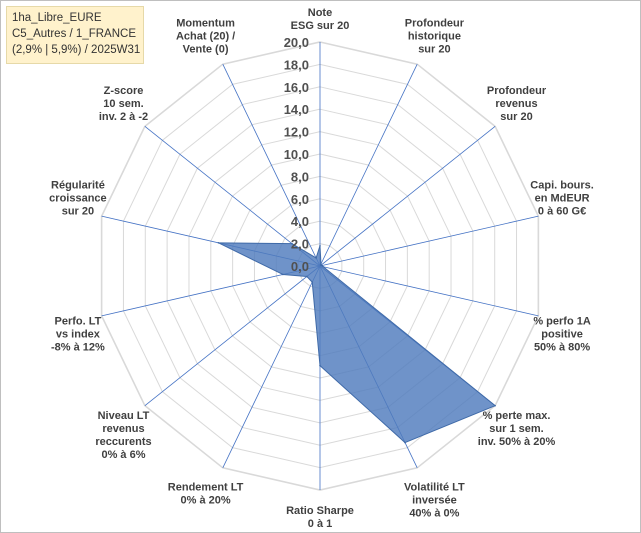  I want to click on axis-label-line: 10 sem., so click(123, 104).